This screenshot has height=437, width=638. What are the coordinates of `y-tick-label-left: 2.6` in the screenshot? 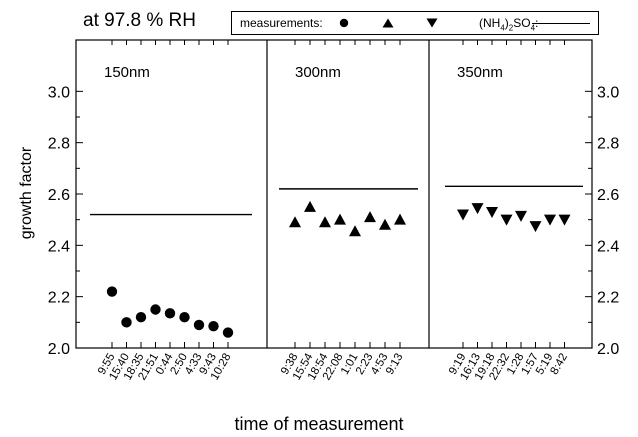 It's located at (59, 195).